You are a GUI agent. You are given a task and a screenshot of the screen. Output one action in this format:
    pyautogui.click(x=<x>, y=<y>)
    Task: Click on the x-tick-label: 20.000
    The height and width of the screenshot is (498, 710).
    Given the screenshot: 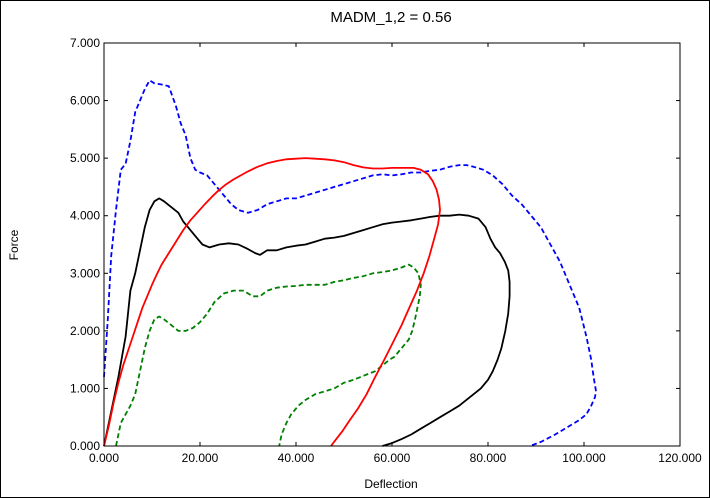 What is the action you would take?
    pyautogui.click(x=200, y=458)
    